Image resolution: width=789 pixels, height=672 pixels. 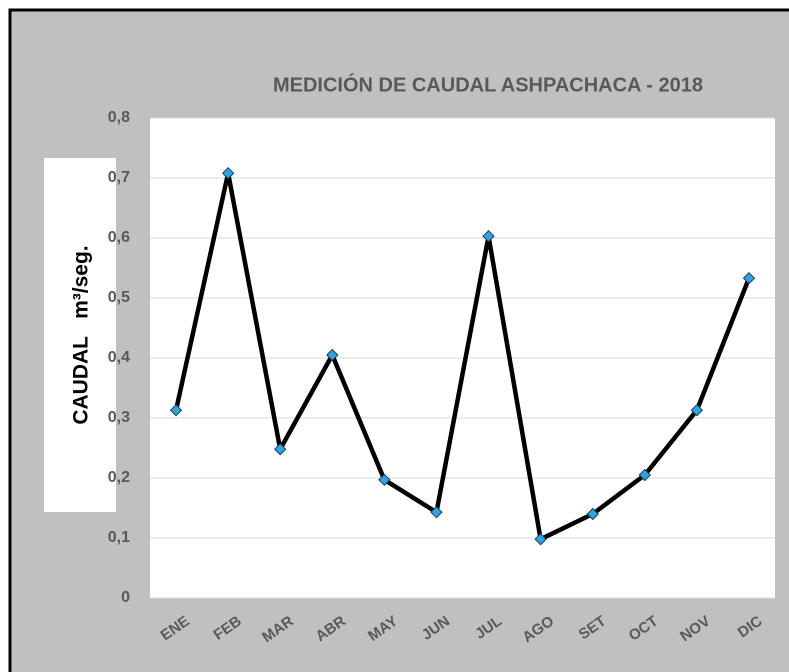 I want to click on y-label-box, so click(x=80, y=335).